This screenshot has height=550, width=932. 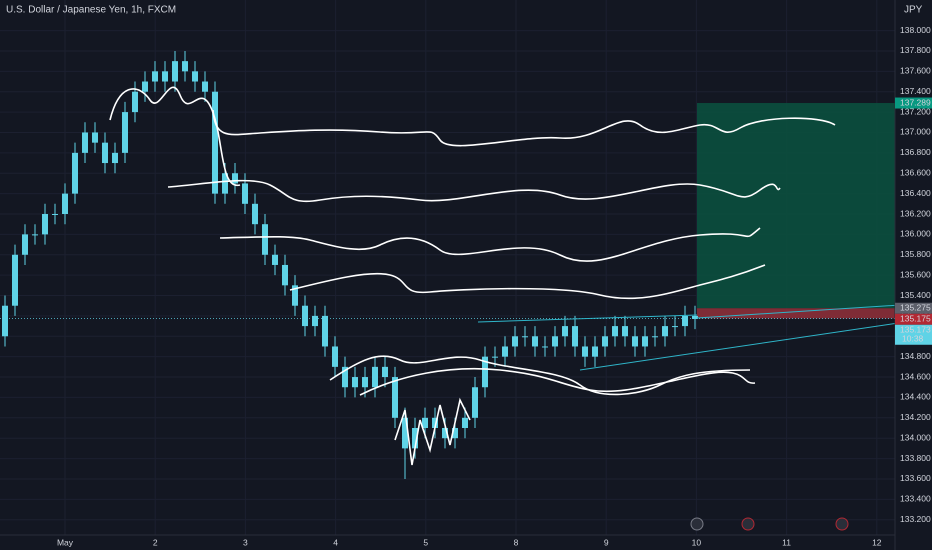 What do you see at coordinates (915, 295) in the screenshot?
I see `y-tick-label: 135.400` at bounding box center [915, 295].